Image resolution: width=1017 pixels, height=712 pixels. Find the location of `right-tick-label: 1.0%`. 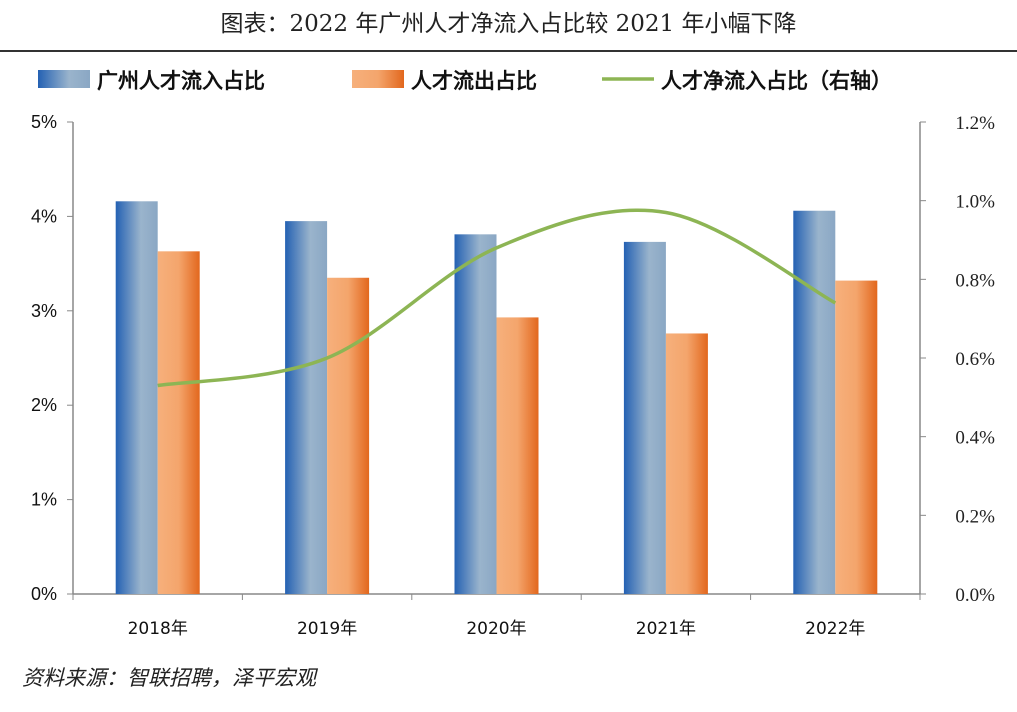

right-tick-label: 1.0% is located at coordinates (975, 202).